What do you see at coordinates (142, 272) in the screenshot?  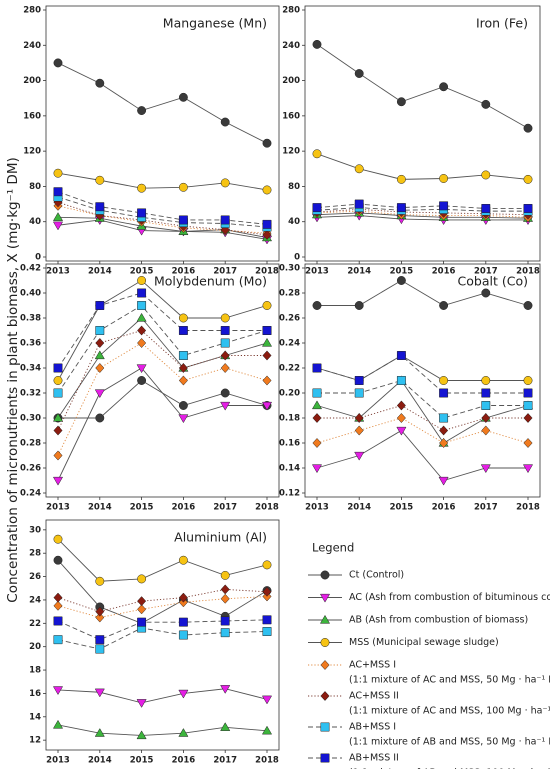 I see `x-tick-label: 2015` at bounding box center [142, 272].